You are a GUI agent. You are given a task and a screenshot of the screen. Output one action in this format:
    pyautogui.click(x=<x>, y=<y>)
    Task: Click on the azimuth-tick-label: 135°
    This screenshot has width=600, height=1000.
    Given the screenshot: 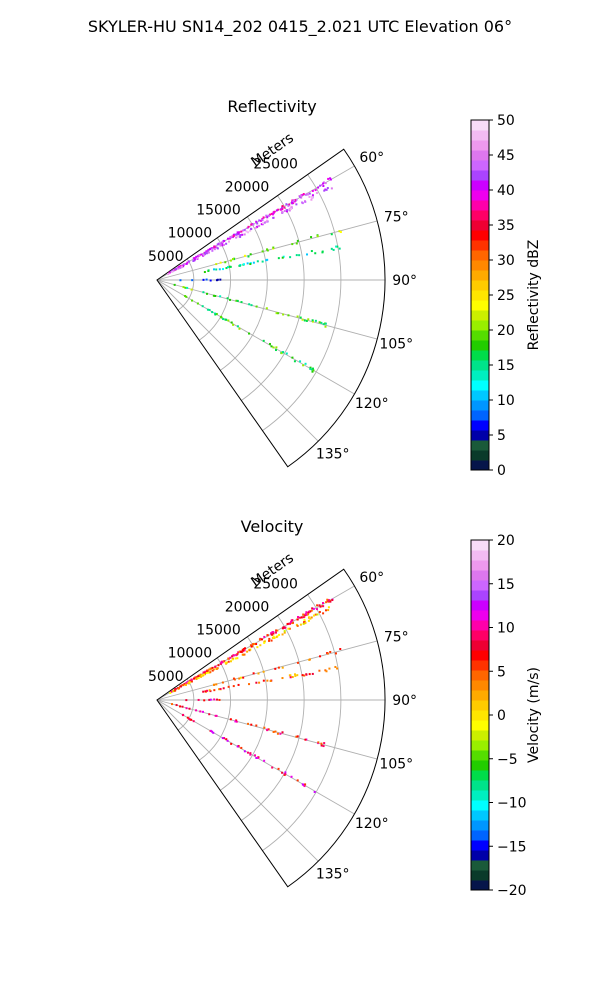 What is the action you would take?
    pyautogui.click(x=333, y=875)
    